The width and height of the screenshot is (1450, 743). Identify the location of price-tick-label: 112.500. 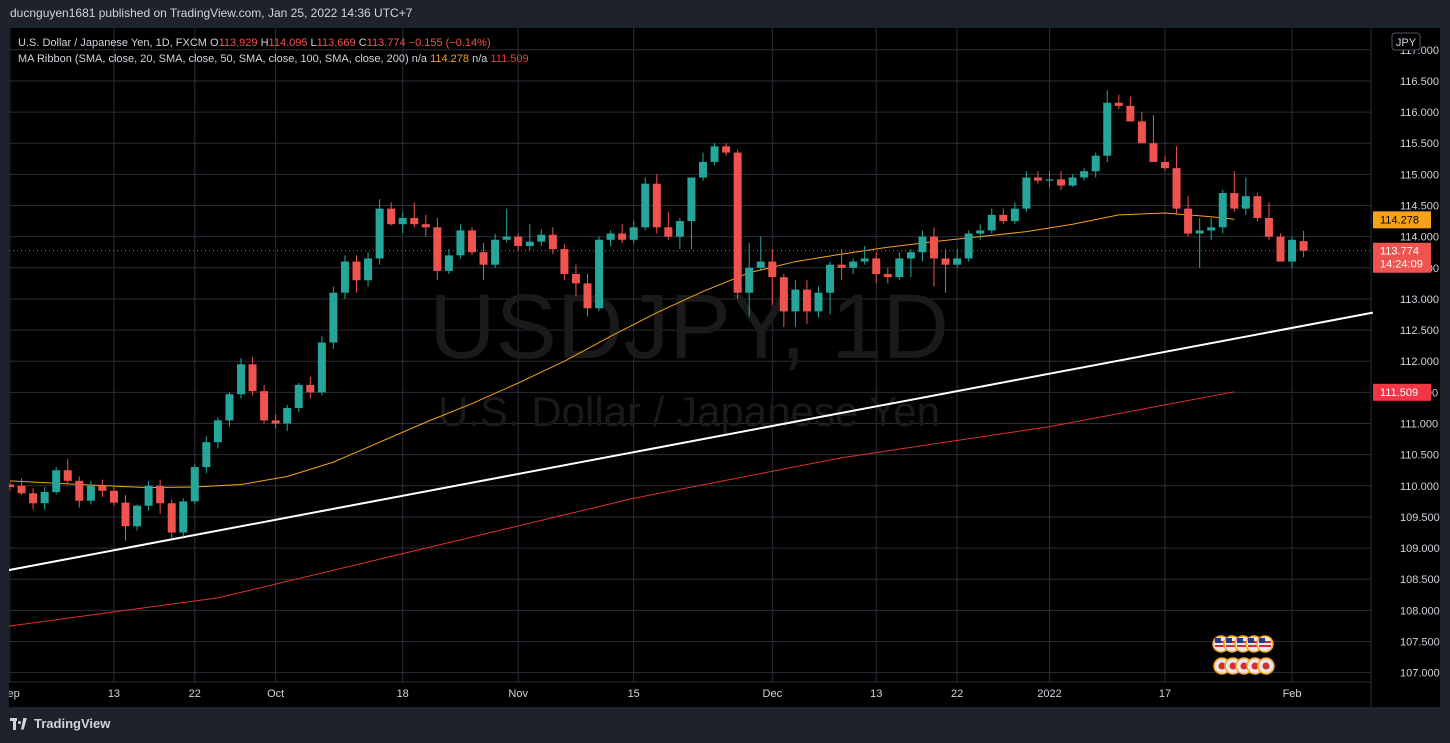
(1419, 331).